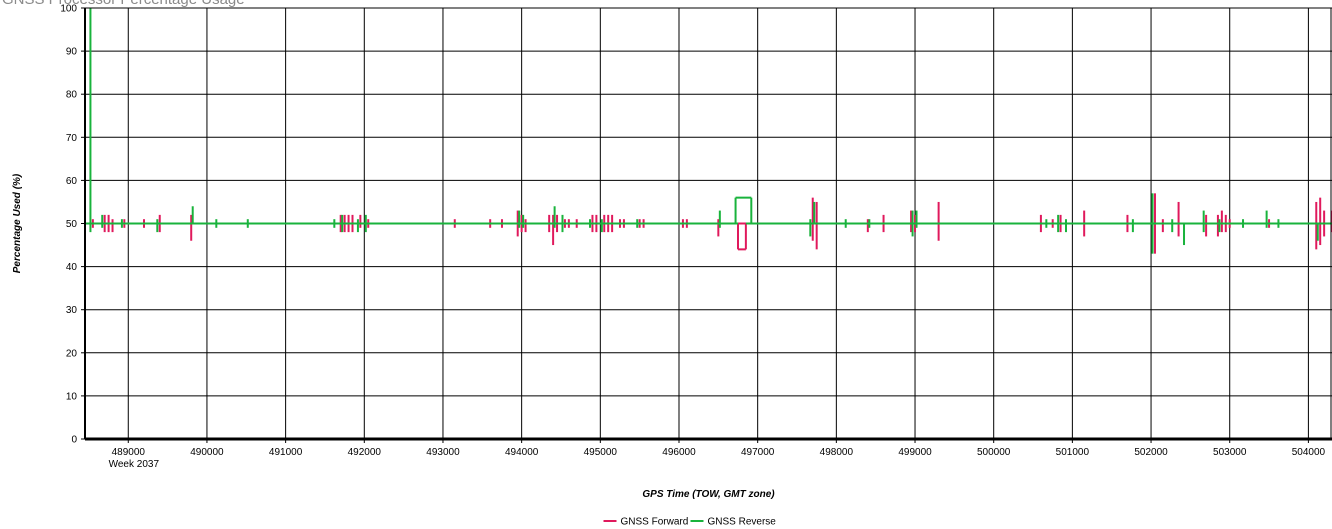  I want to click on y-tick-label: 20, so click(72, 353).